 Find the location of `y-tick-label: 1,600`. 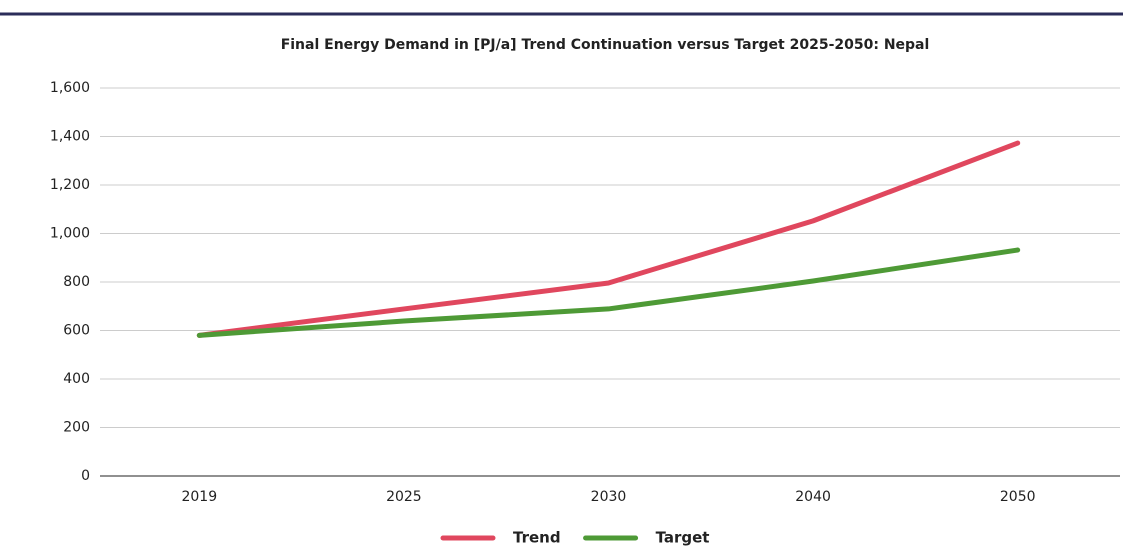

y-tick-label: 1,600 is located at coordinates (70, 88).